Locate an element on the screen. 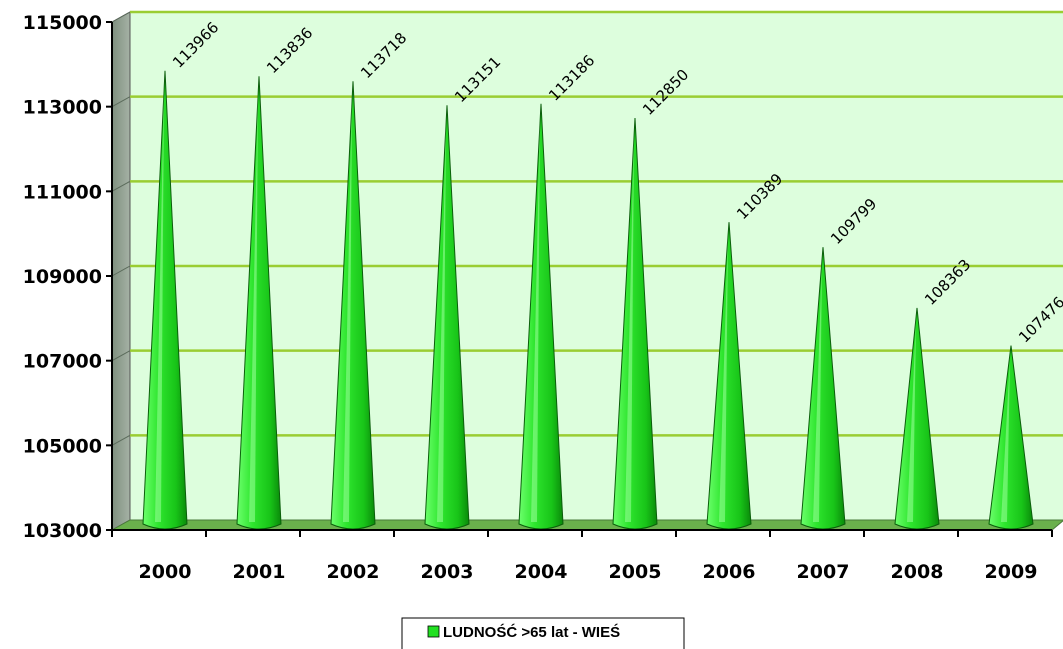 This screenshot has height=649, width=1063. legend: LUDNOŚĆ >65 lat - WIEŚ is located at coordinates (543, 633).